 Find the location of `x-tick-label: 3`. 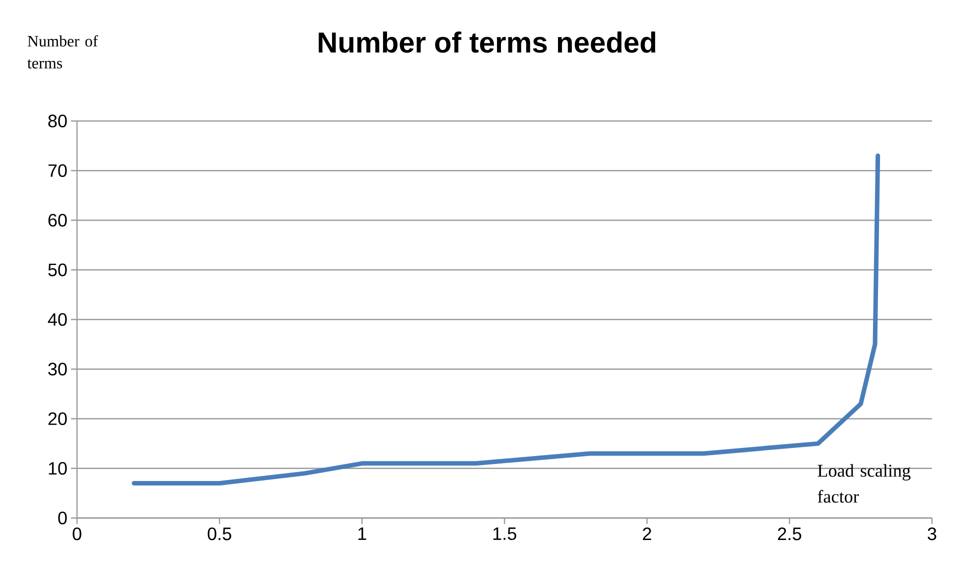

x-tick-label: 3 is located at coordinates (932, 533).